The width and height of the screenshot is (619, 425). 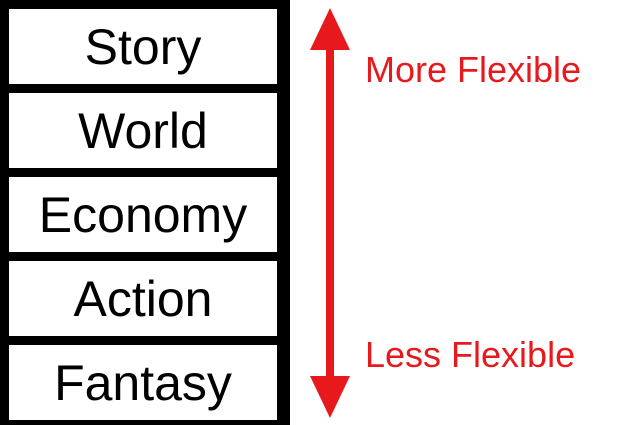 I want to click on layer-label-world: World, so click(x=143, y=130).